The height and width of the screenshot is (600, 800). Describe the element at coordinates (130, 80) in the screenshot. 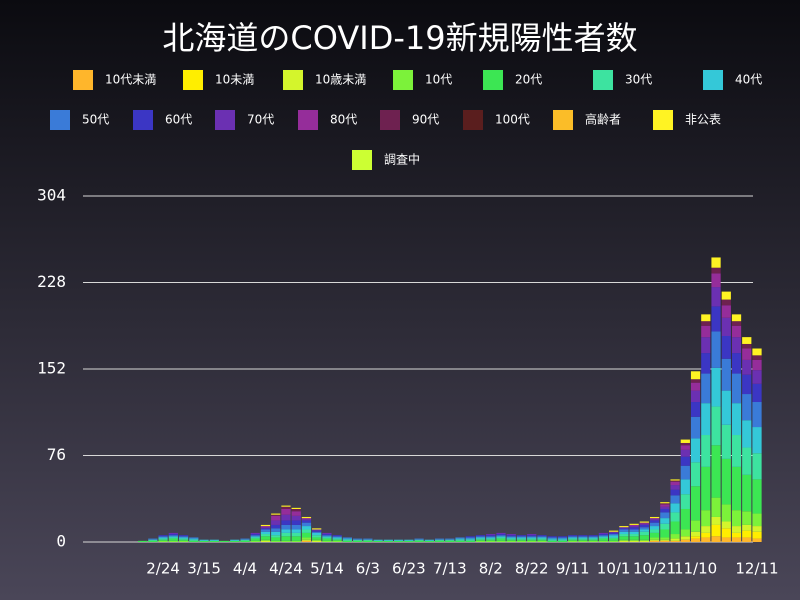

I see `legend-label: 10代未満` at that location.